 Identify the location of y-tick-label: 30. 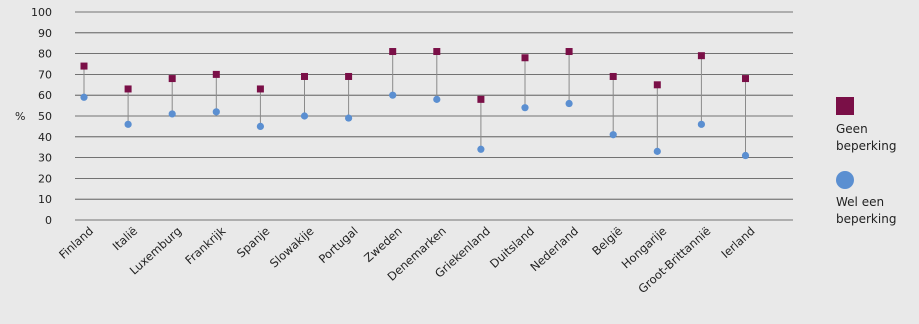
(45, 158).